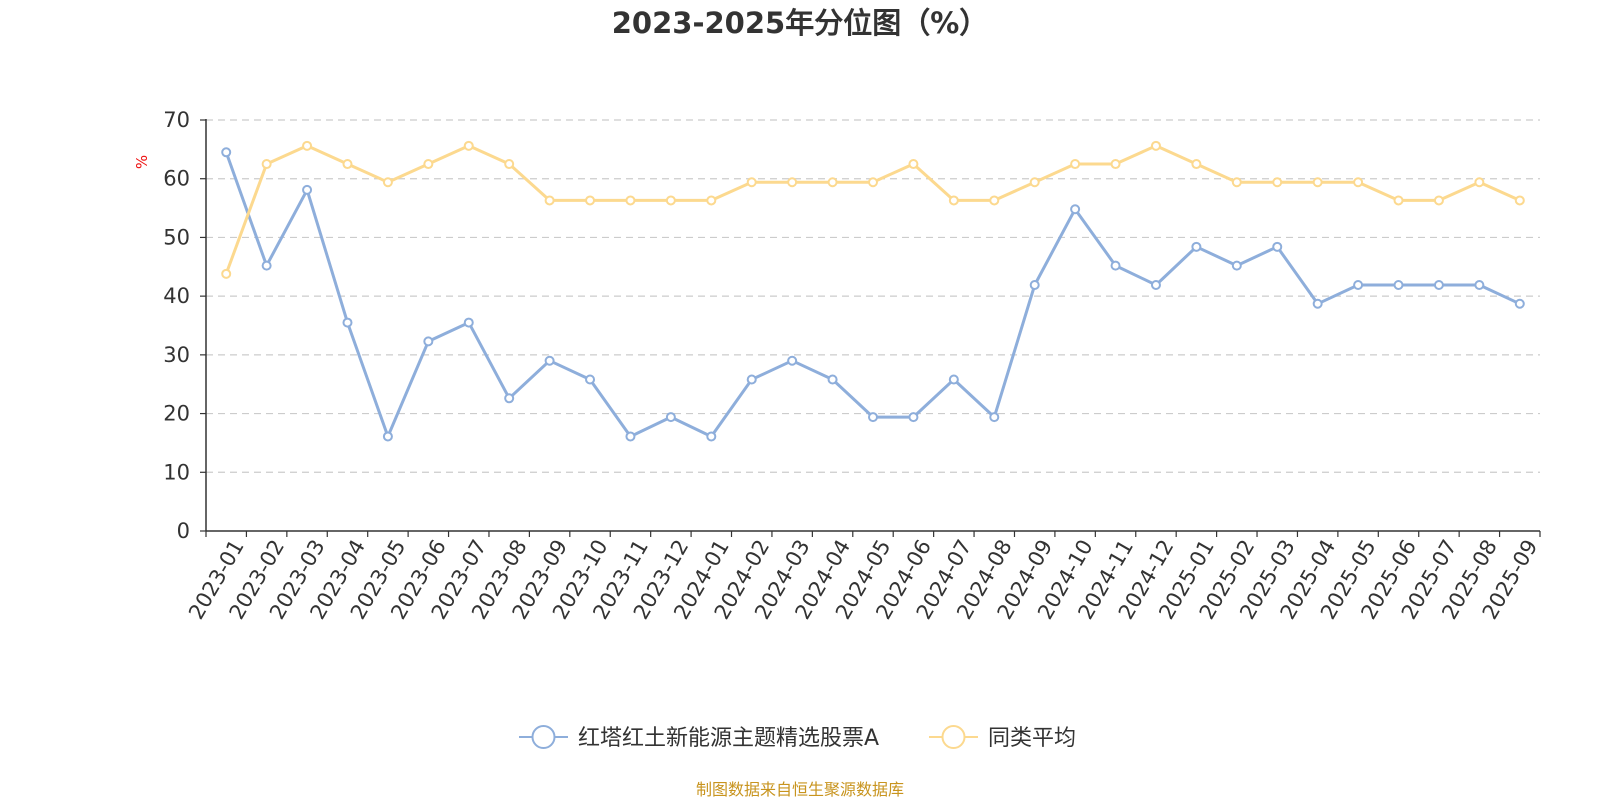 This screenshot has width=1600, height=800. What do you see at coordinates (176, 355) in the screenshot?
I see `y-tick-label-30: 30` at bounding box center [176, 355].